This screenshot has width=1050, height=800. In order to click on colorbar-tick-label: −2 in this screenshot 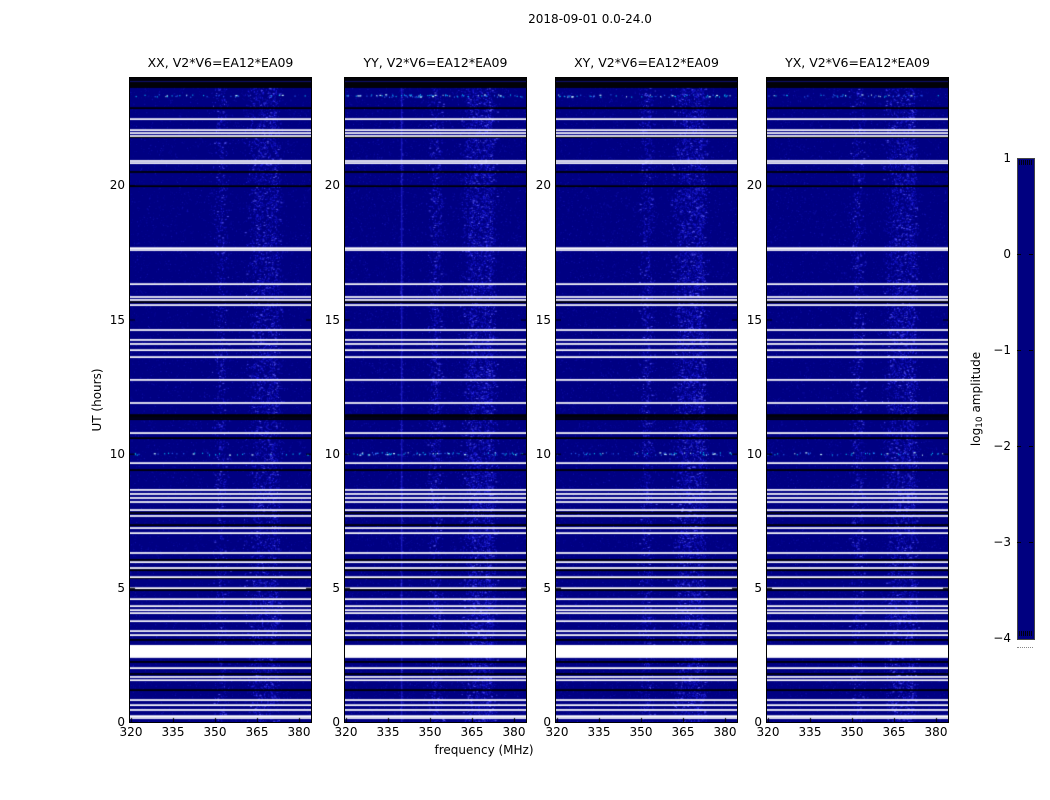, I will do `click(1002, 446)`.